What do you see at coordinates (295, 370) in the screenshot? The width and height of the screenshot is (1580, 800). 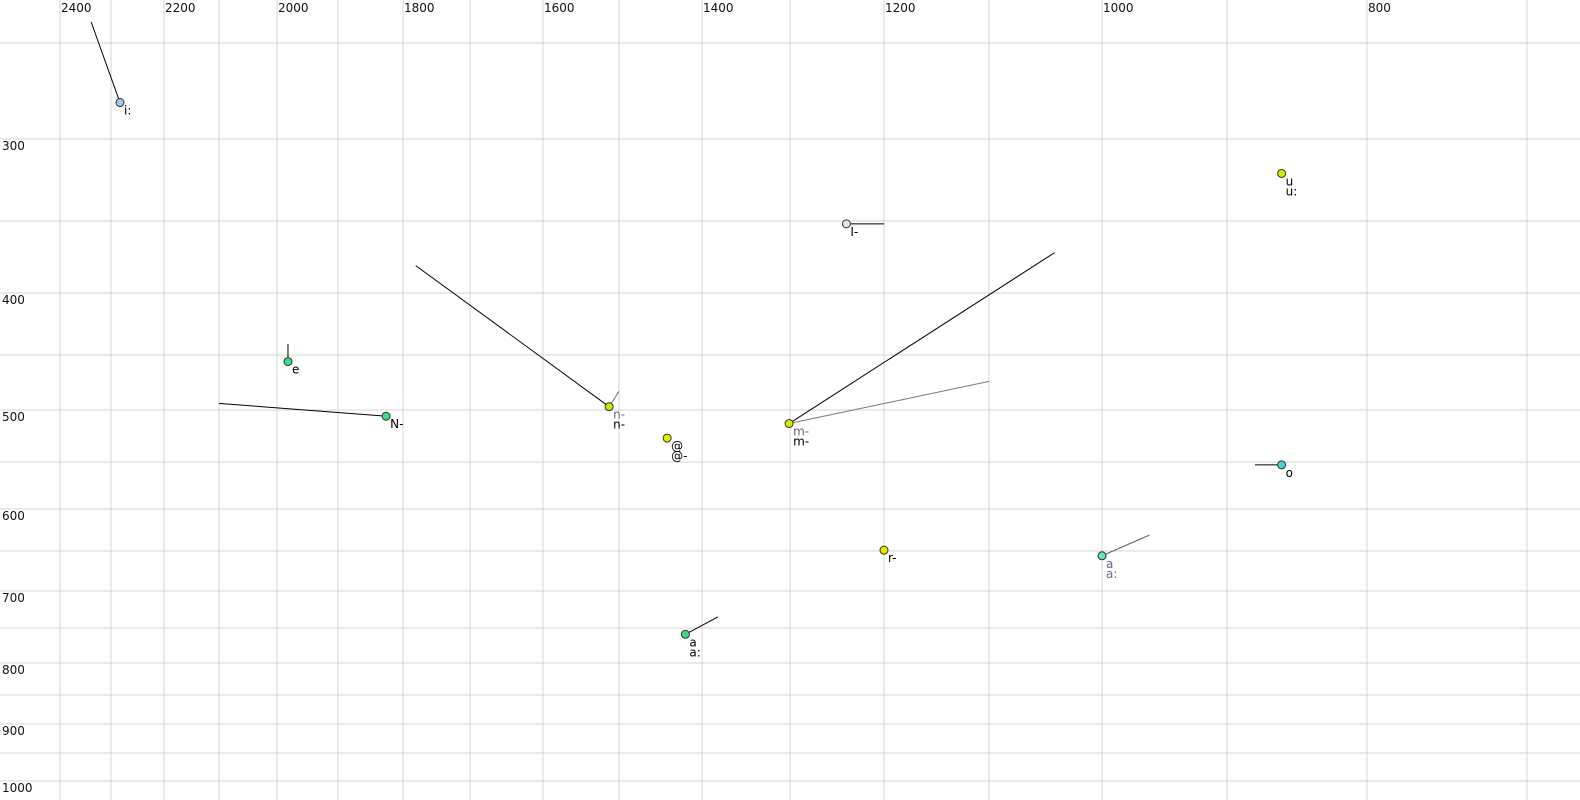 I see `vowel-label: e` at bounding box center [295, 370].